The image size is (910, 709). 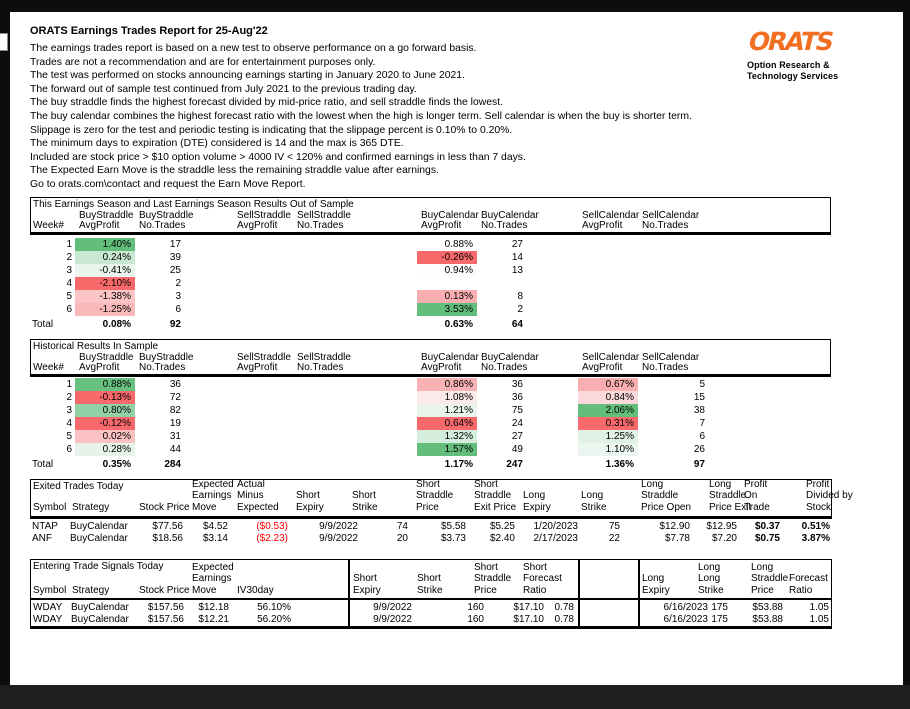 I want to click on week-header: Week#, so click(x=48, y=367).